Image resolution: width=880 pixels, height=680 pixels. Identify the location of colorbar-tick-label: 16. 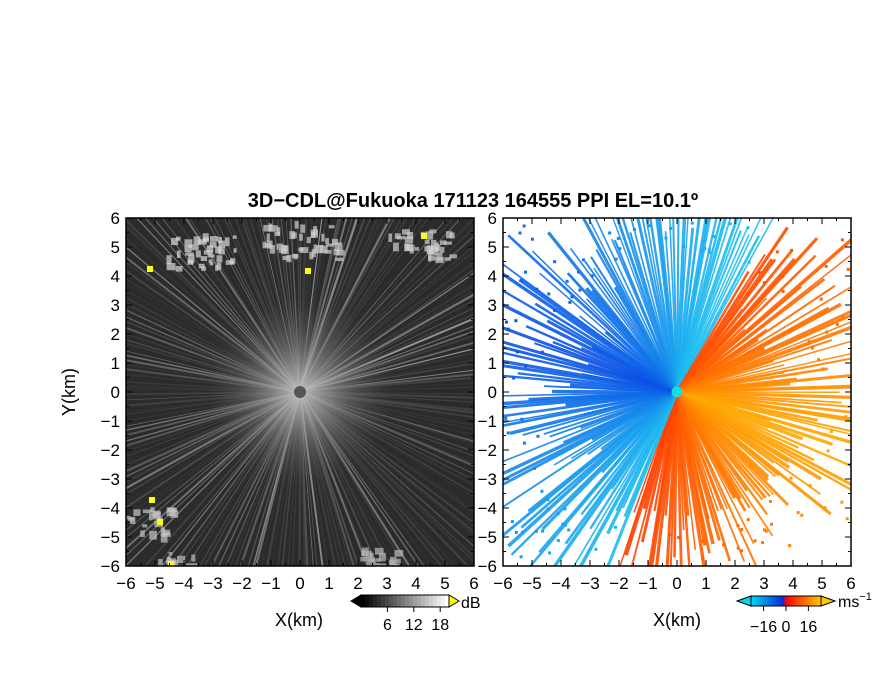
(809, 627).